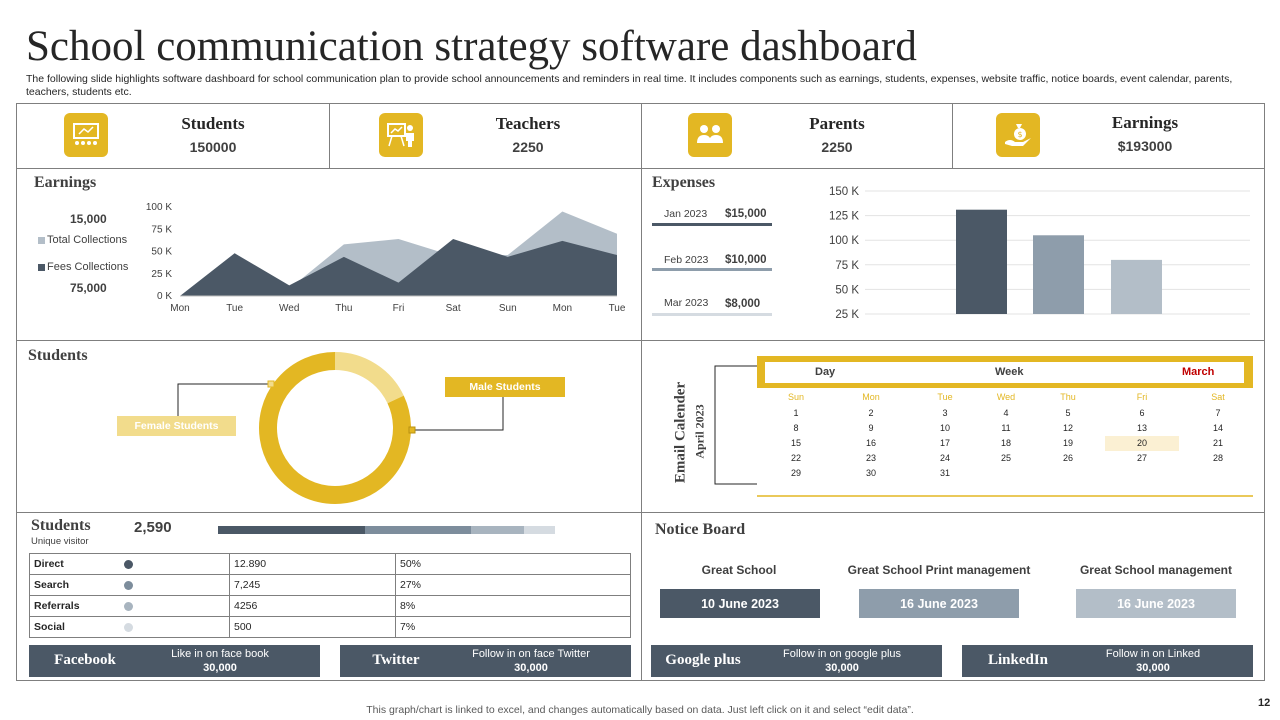 The height and width of the screenshot is (720, 1280). I want to click on donut-slice-female, so click(369, 378).